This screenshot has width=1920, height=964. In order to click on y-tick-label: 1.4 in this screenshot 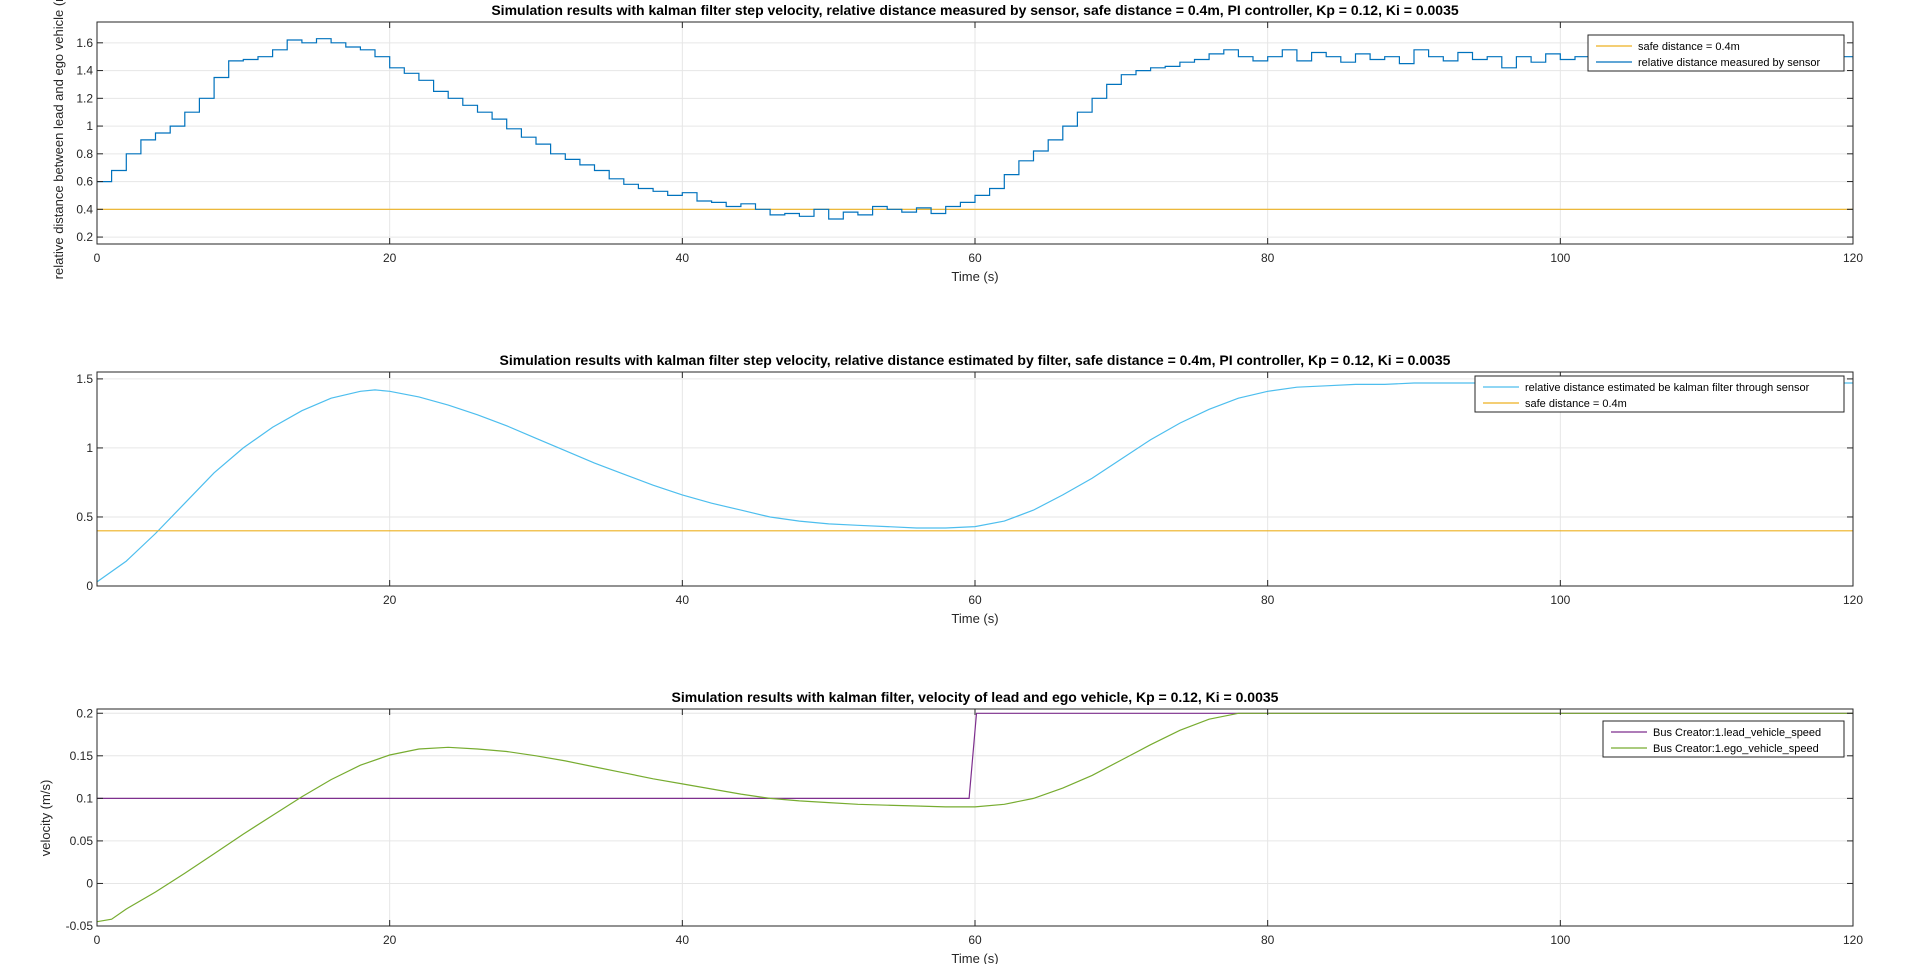, I will do `click(84, 71)`.